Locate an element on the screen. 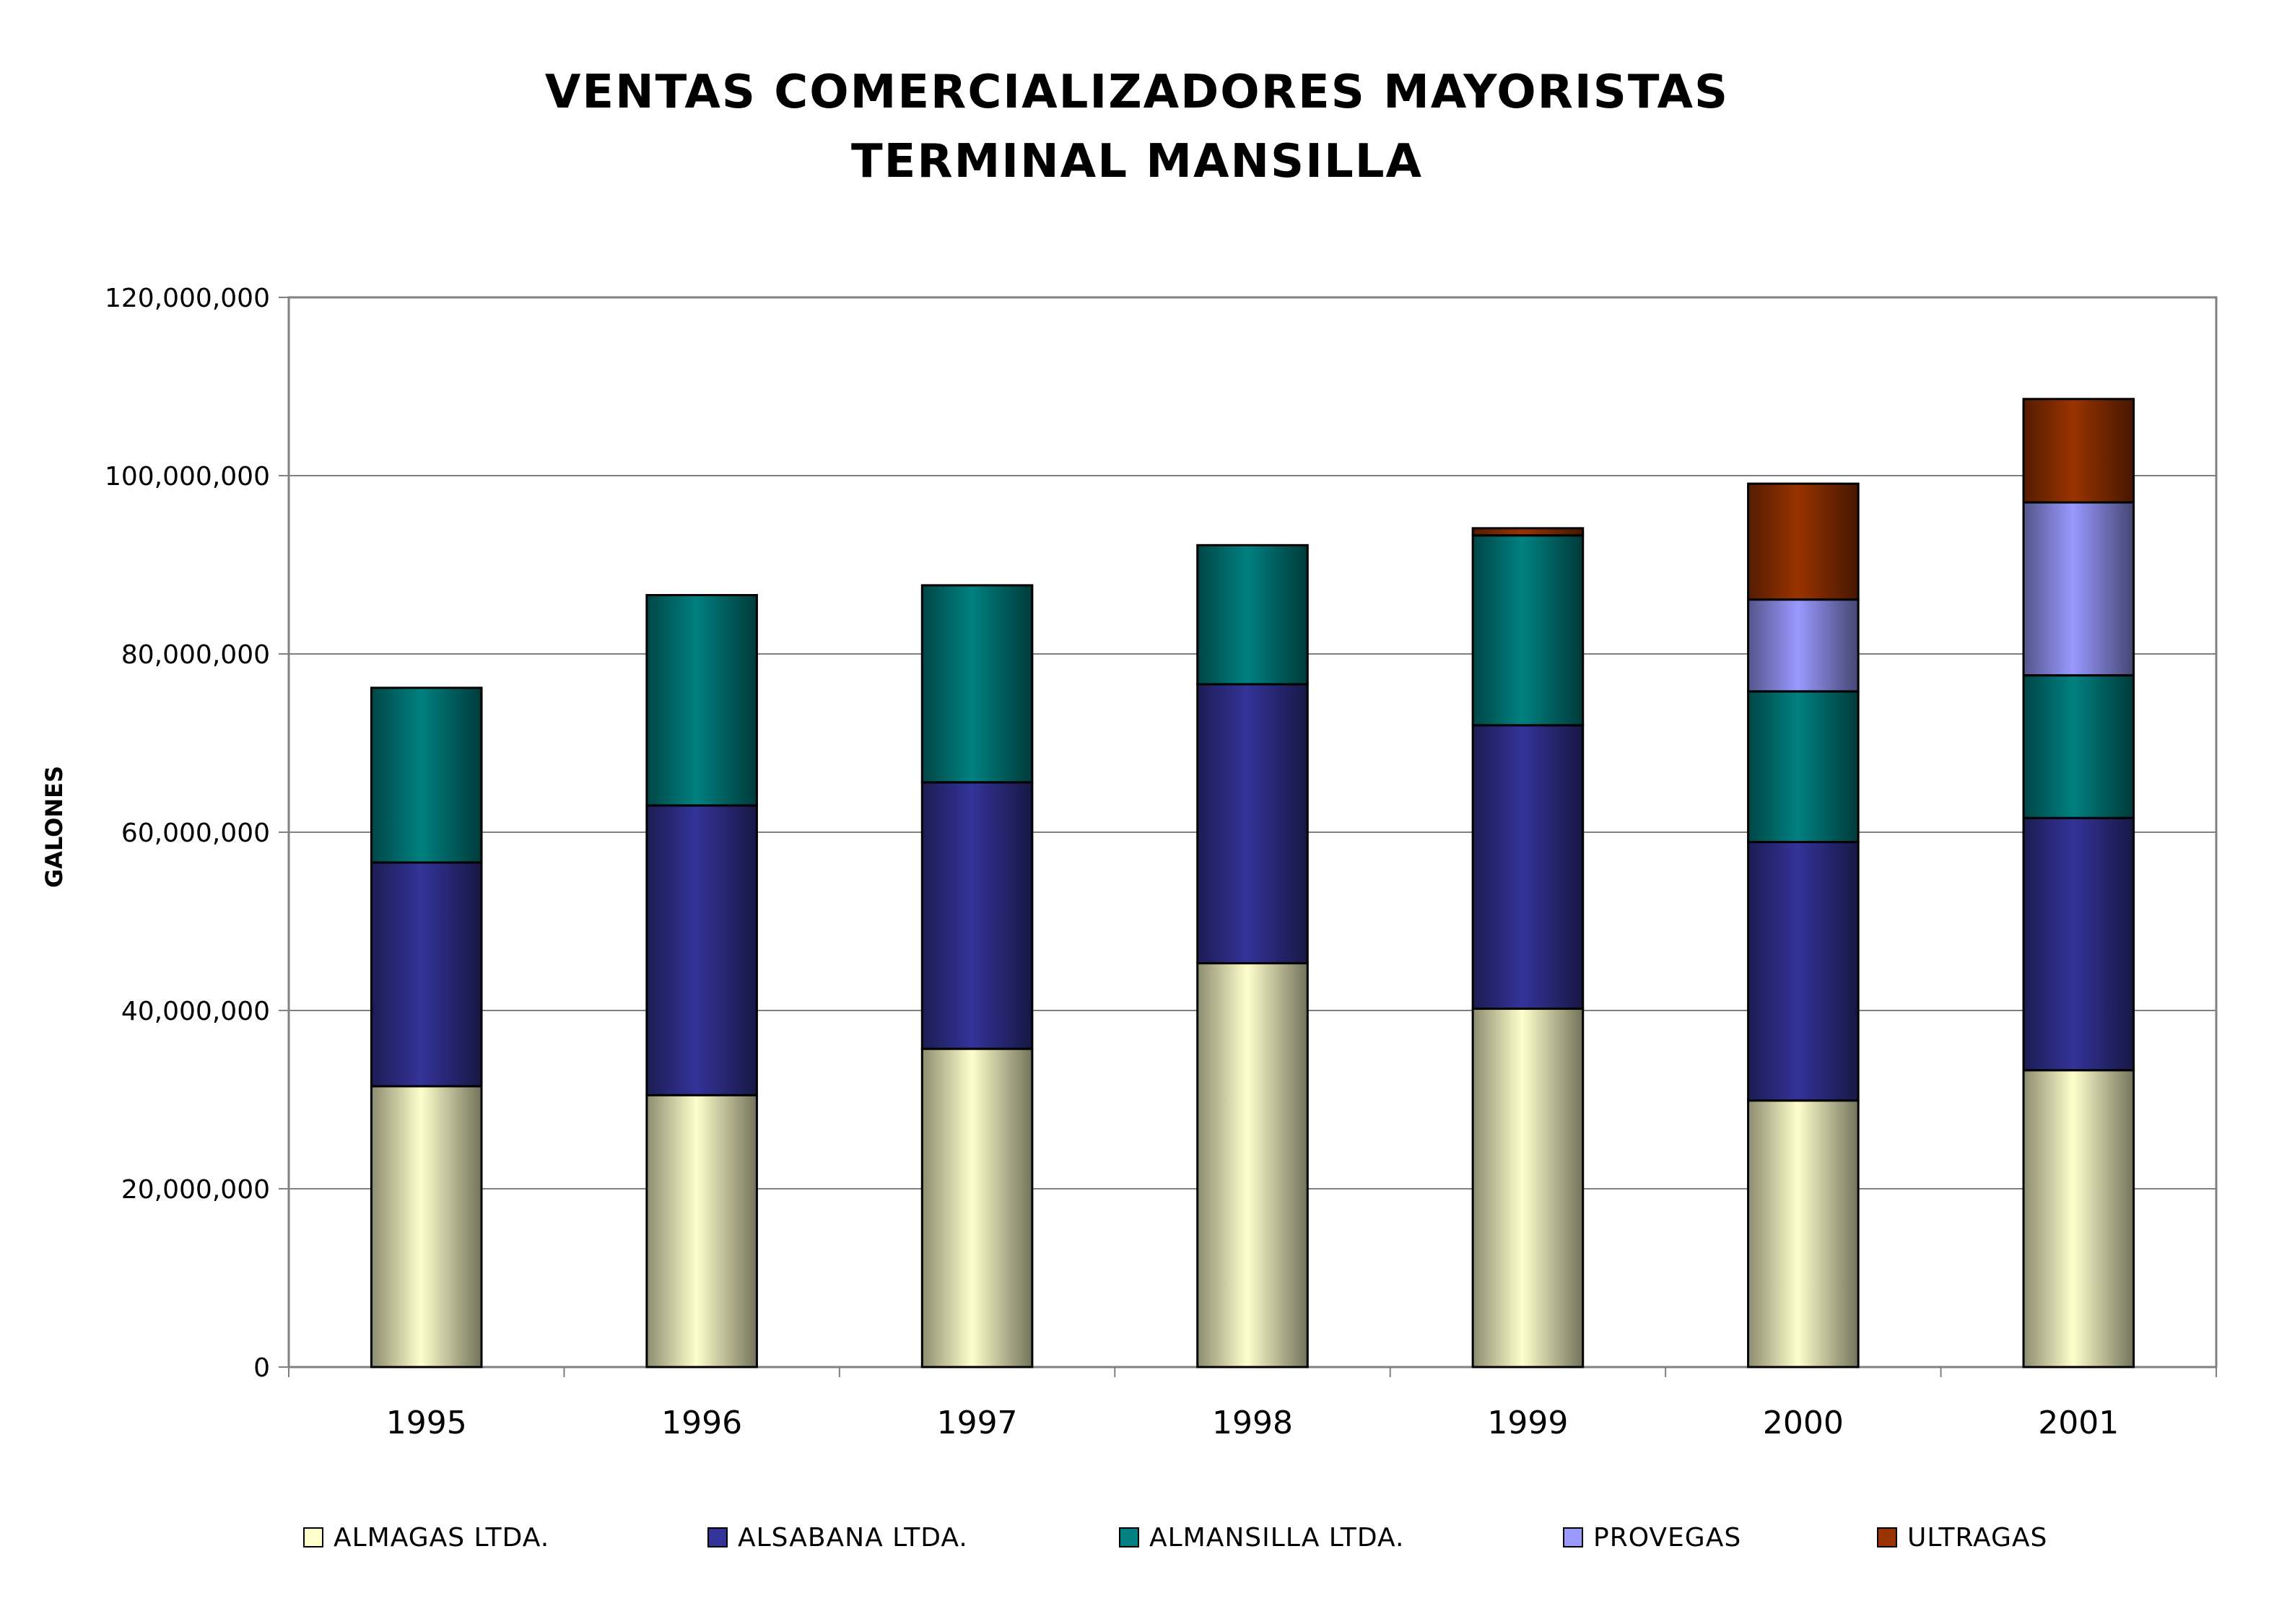 Image resolution: width=2274 pixels, height=1624 pixels. legend-item: ALMAGAS LTDA. is located at coordinates (426, 1537).